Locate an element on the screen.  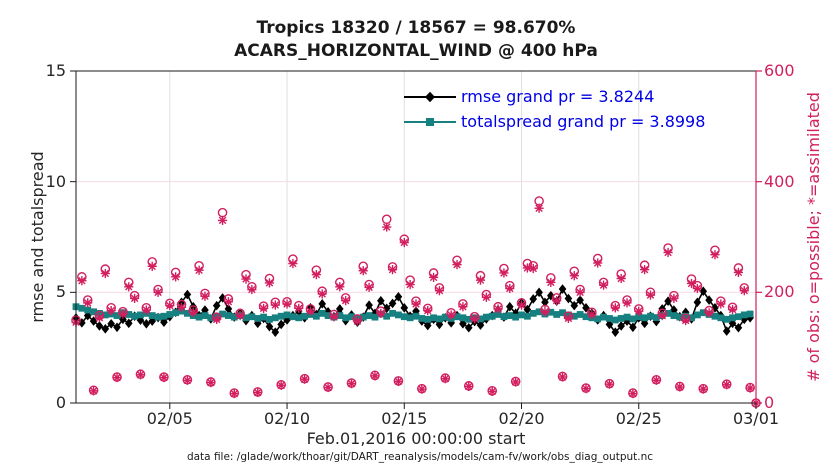
legend-entry-rmse: rmse grand pr = 3.8244 is located at coordinates (554, 96).